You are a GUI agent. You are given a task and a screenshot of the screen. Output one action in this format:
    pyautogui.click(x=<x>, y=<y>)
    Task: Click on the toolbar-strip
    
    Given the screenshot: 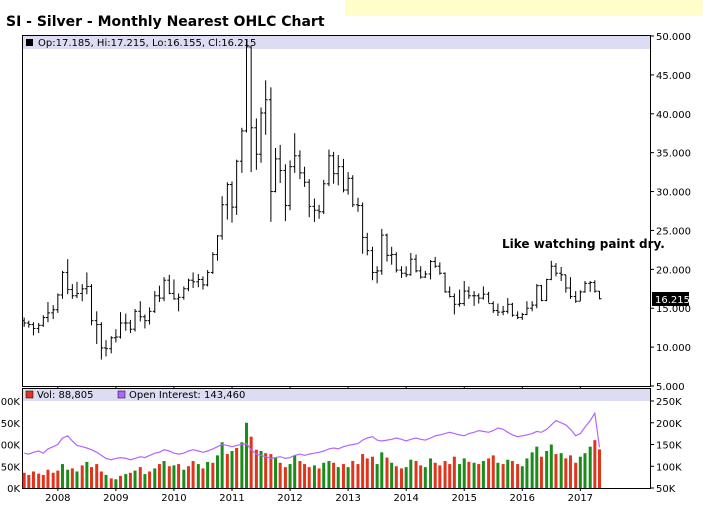 What is the action you would take?
    pyautogui.click(x=524, y=8)
    